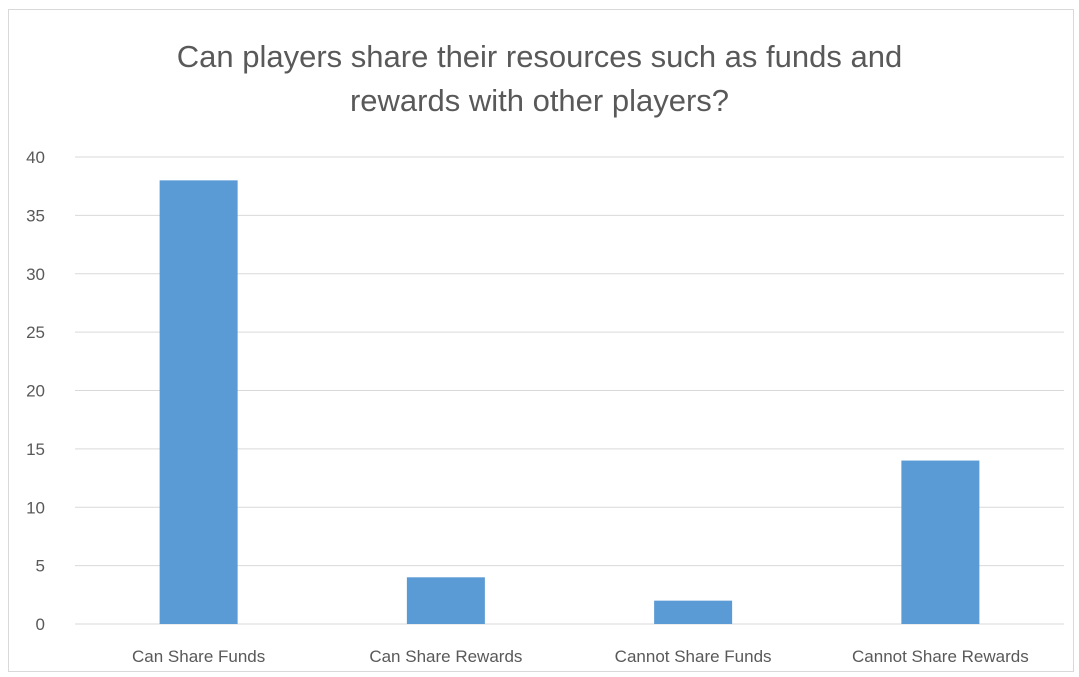  I want to click on x-tick-label-can-share-rewards: Can Share Rewards, so click(445, 656).